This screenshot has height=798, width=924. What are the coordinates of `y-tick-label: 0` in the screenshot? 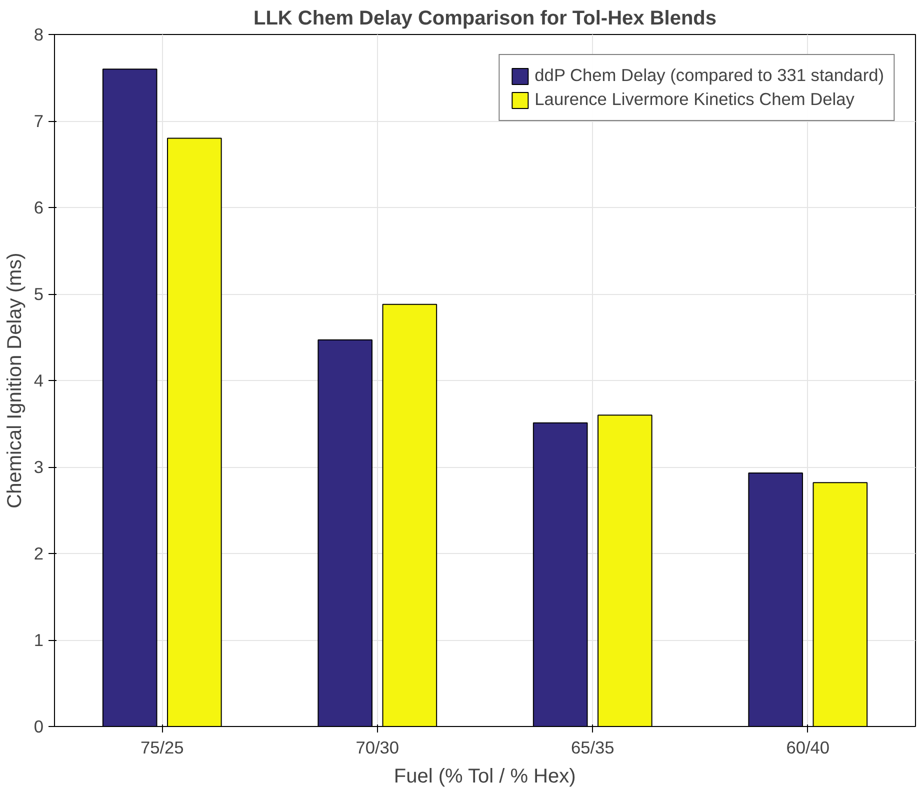 It's located at (39, 726).